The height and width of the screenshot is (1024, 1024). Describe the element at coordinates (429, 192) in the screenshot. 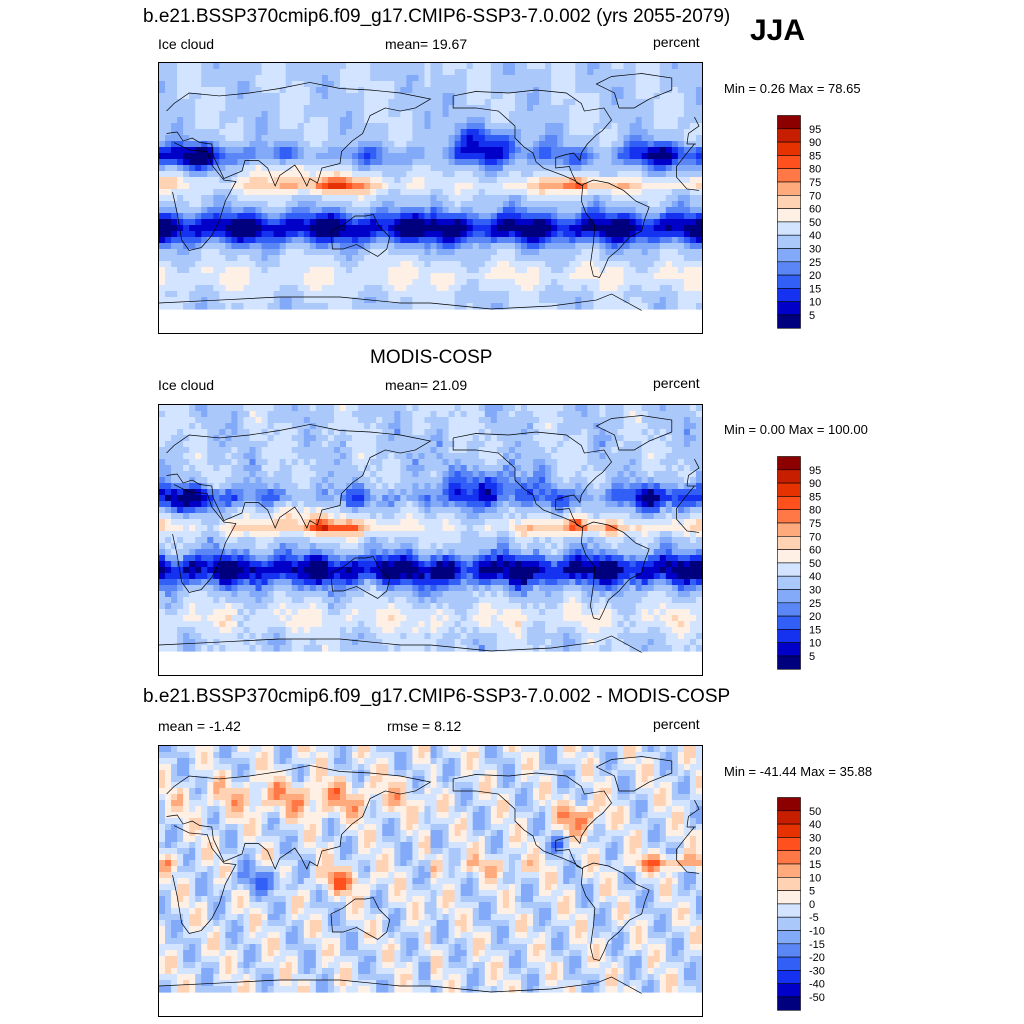

I see `map-1-coastlines` at that location.